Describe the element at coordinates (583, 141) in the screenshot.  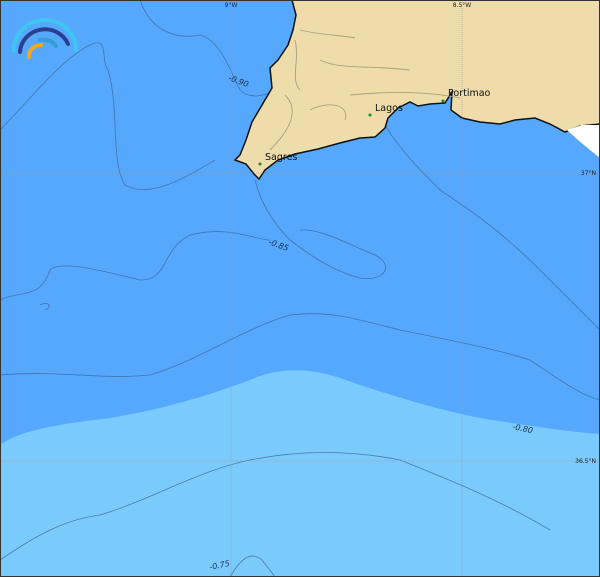
I see `no-data-area` at that location.